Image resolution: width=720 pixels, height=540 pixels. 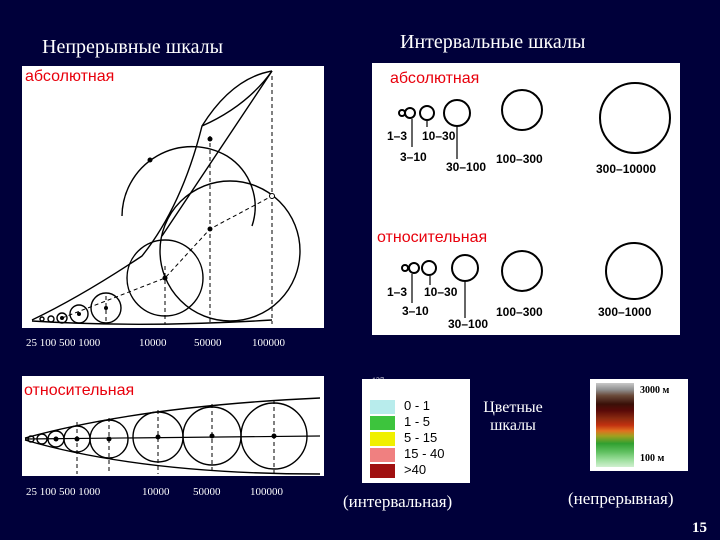 What do you see at coordinates (626, 169) in the screenshot?
I see `interval-abs-label: 300–10000` at bounding box center [626, 169].